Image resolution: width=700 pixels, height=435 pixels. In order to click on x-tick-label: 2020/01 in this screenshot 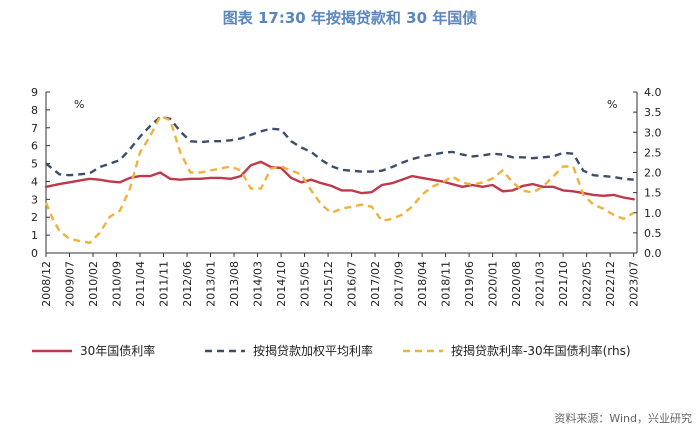, I will do `click(493, 284)`.